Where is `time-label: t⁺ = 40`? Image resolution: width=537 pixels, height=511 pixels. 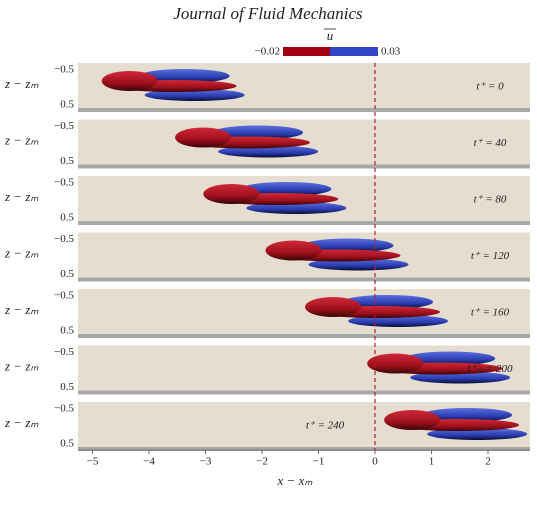 time-label: t⁺ = 40 is located at coordinates (490, 143).